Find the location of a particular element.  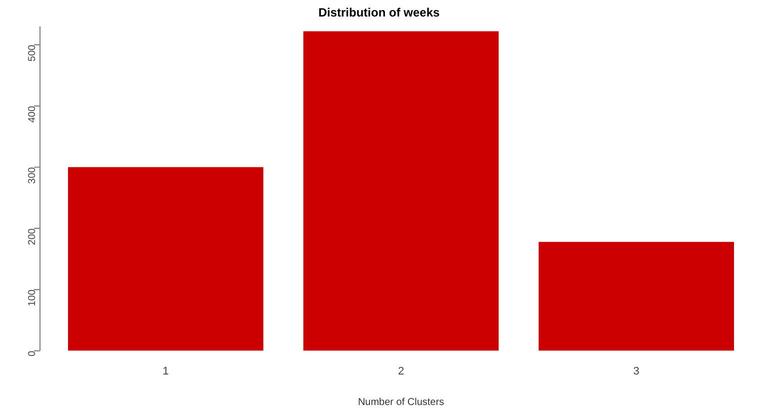

y-tick-label: 300 is located at coordinates (32, 175).